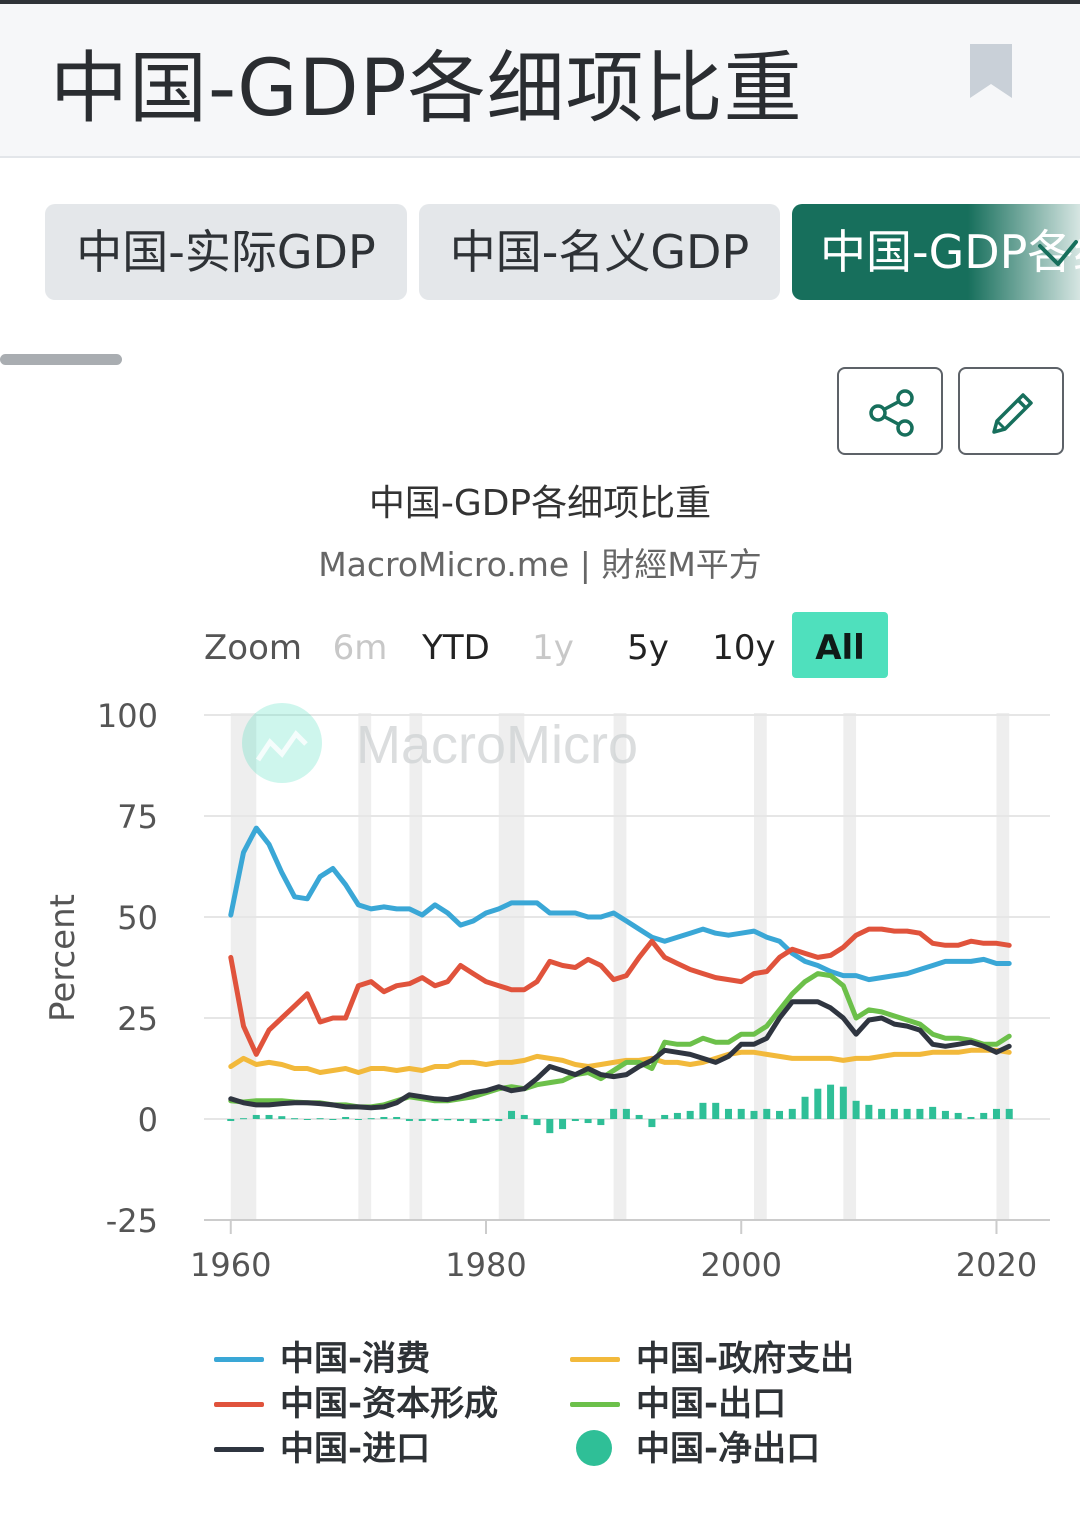  What do you see at coordinates (540, 1405) in the screenshot?
I see `chart-legend: 中国-消费 中国-政府支出 中国-资本形成 中国-出口 中国-进口 中国-净出口` at bounding box center [540, 1405].